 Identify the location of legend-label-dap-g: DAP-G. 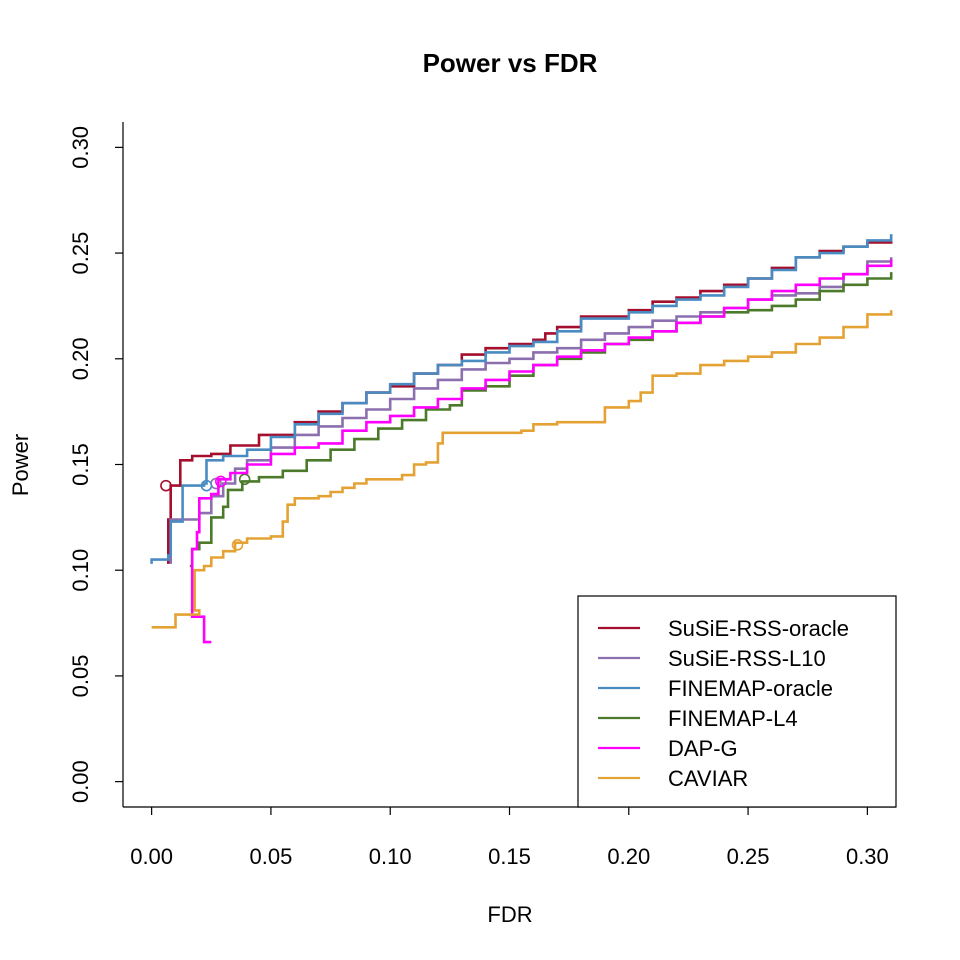
(703, 748).